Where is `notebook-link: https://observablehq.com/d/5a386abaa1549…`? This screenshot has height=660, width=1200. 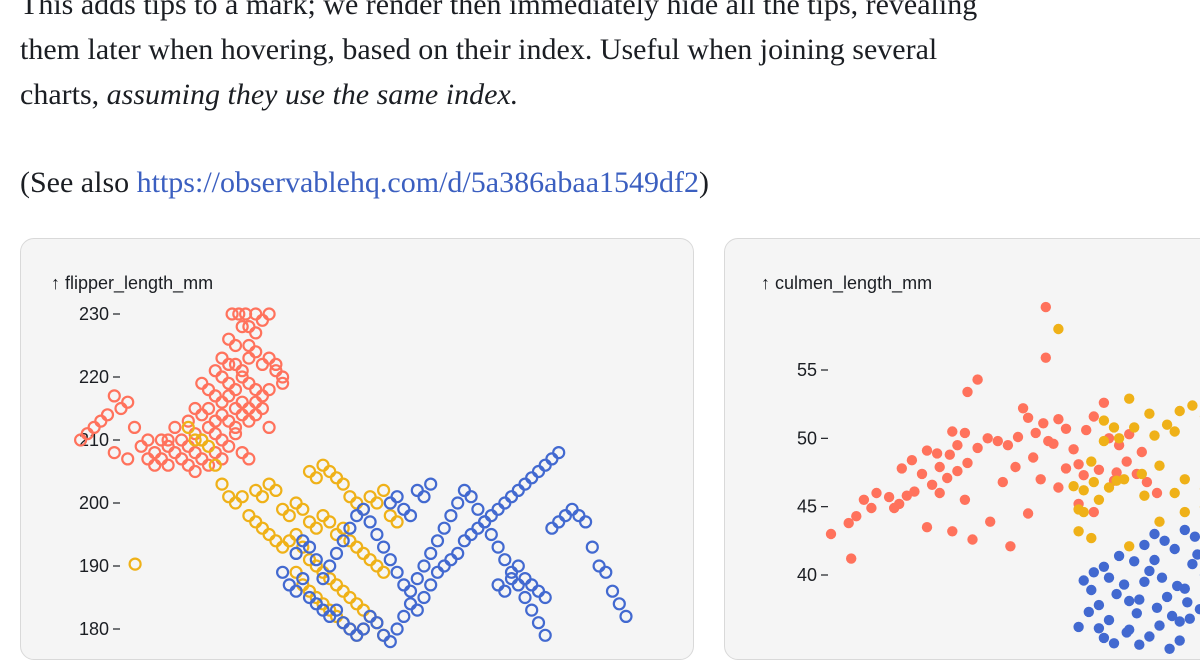
notebook-link: https://observablehq.com/d/5a386abaa1549… is located at coordinates (418, 182).